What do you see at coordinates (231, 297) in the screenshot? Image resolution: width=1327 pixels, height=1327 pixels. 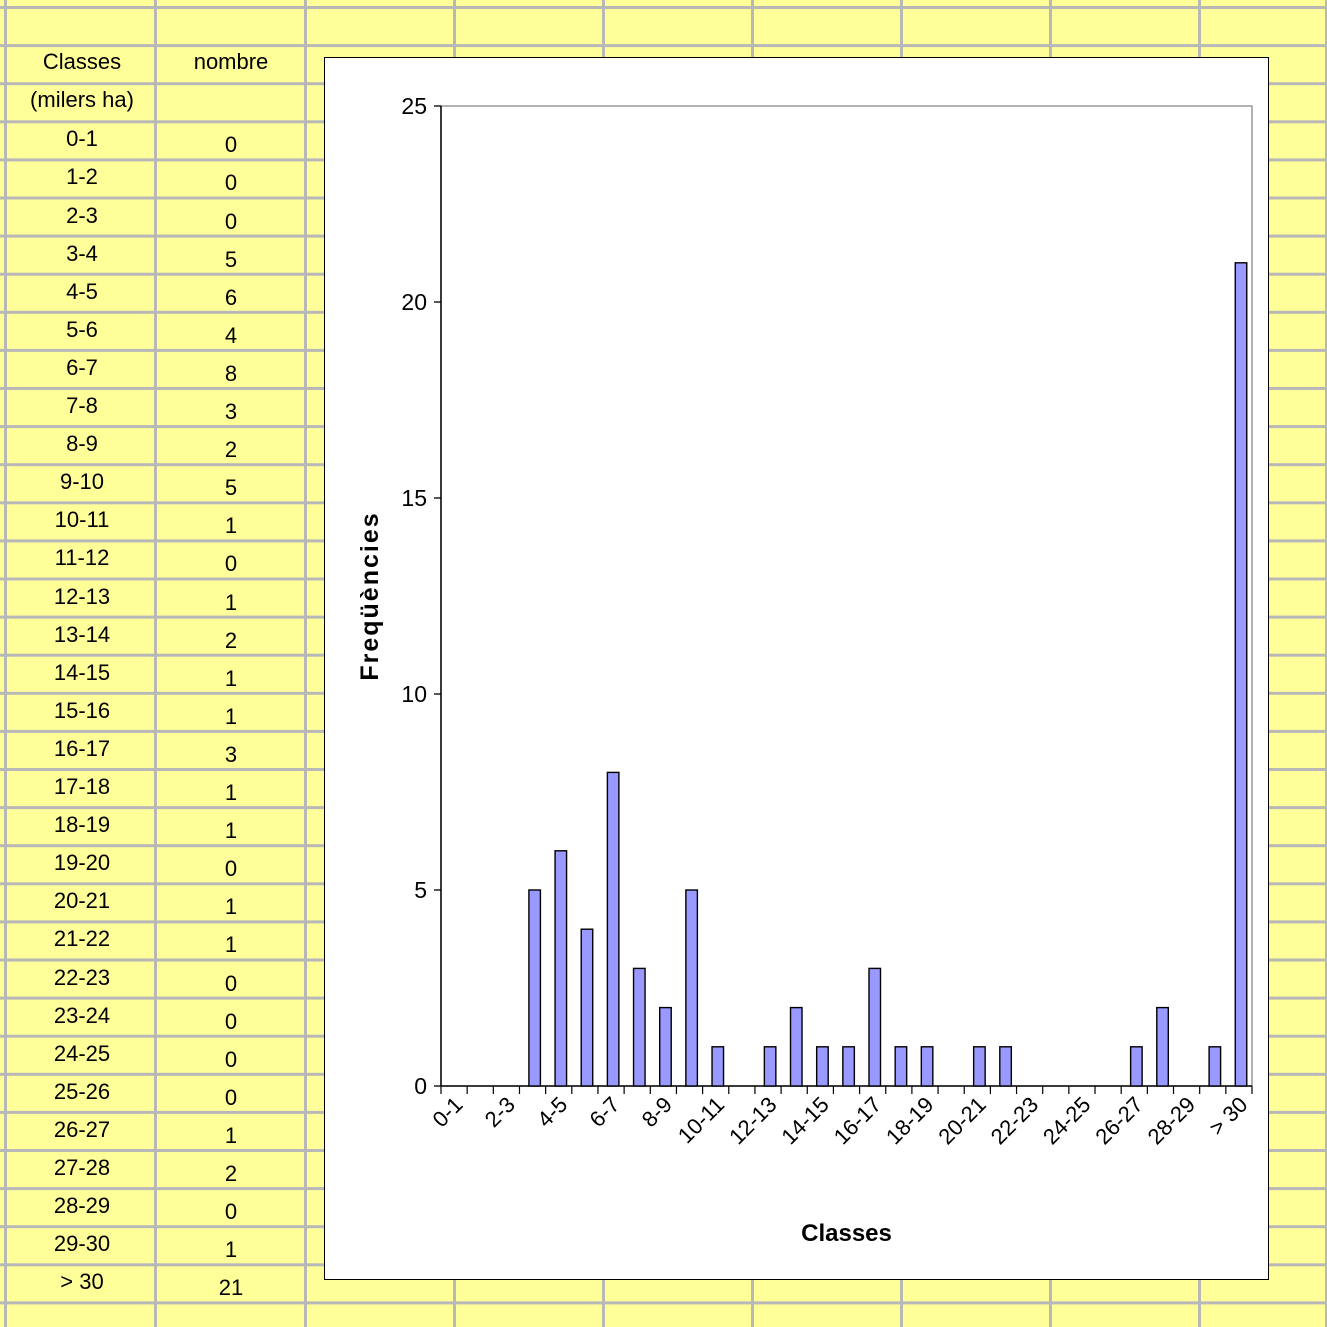 I see `table-cell-nombre: 6` at bounding box center [231, 297].